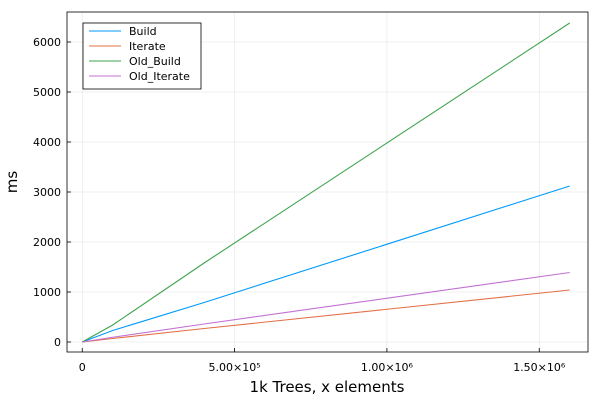 This screenshot has width=600, height=400. I want to click on x-axis: 0 5.00×10⁵ 1.00×10⁶ 1.50×10⁶, so click(322, 361).